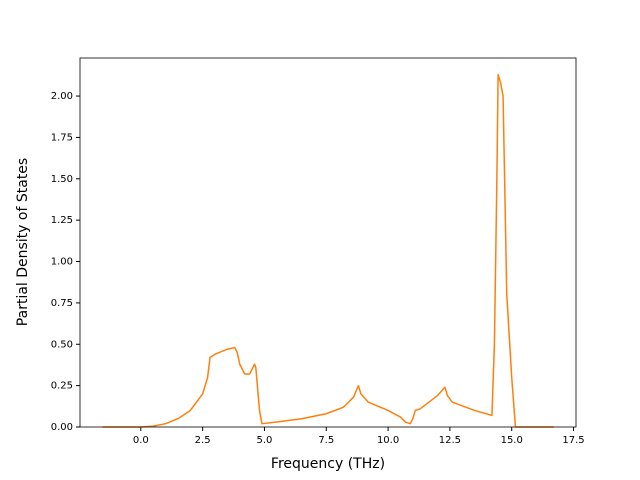  I want to click on y-axis-label: Partial Density of States, so click(23, 242).